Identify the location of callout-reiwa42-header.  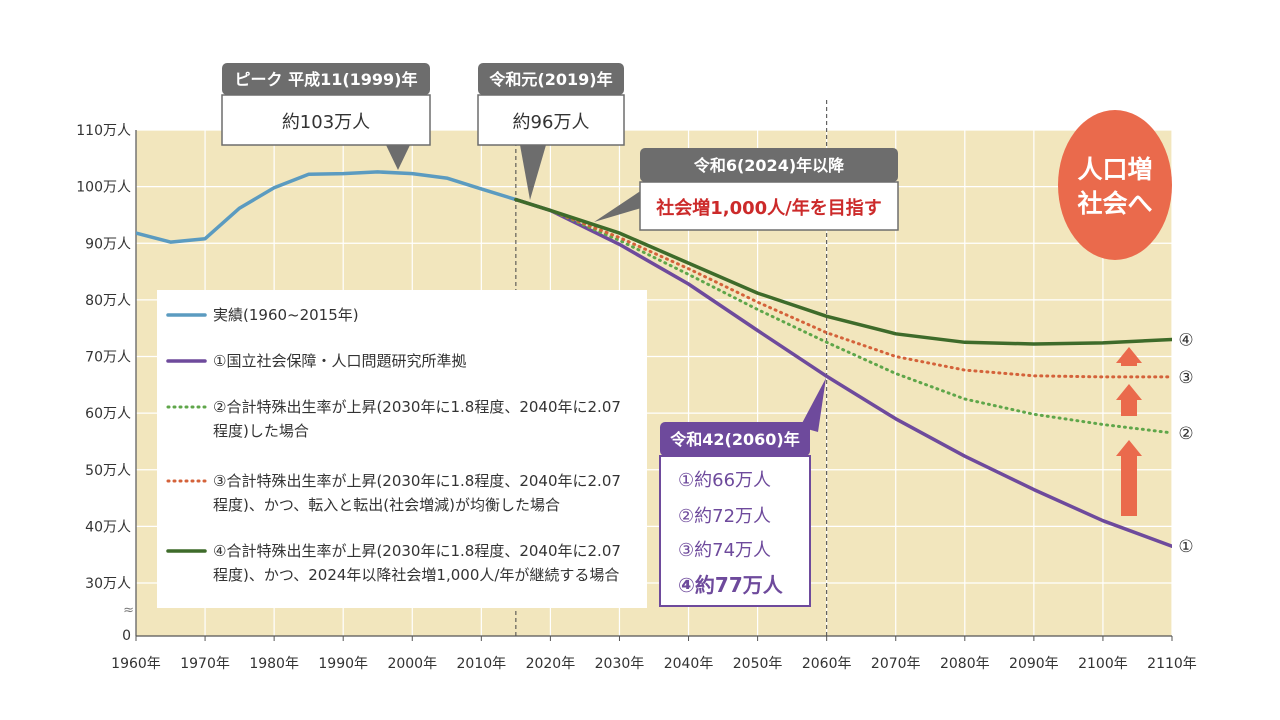
(735, 439).